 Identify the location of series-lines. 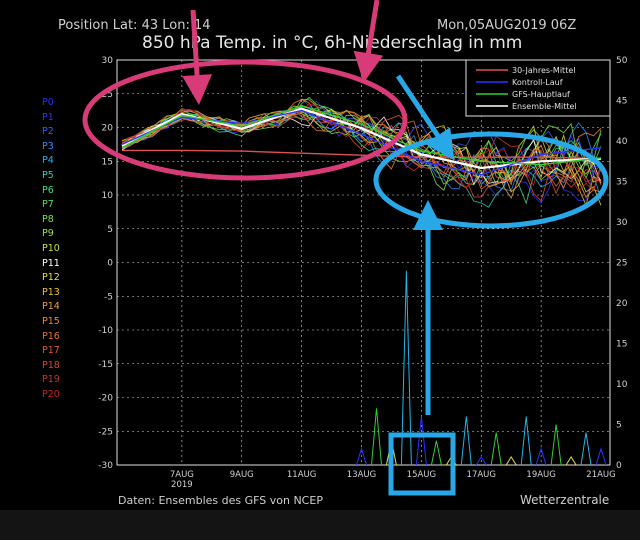
(361, 140).